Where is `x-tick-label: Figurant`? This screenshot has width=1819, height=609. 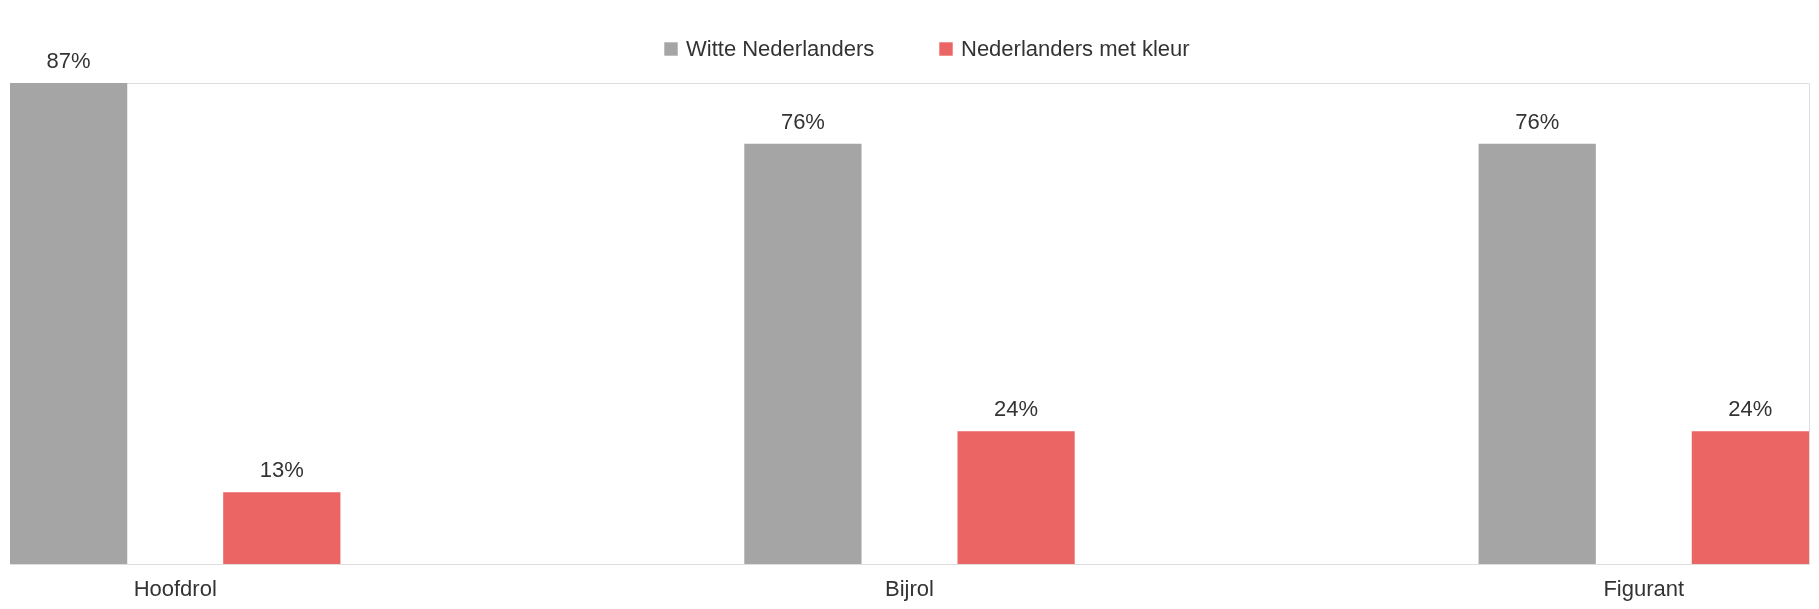
x-tick-label: Figurant is located at coordinates (1644, 588).